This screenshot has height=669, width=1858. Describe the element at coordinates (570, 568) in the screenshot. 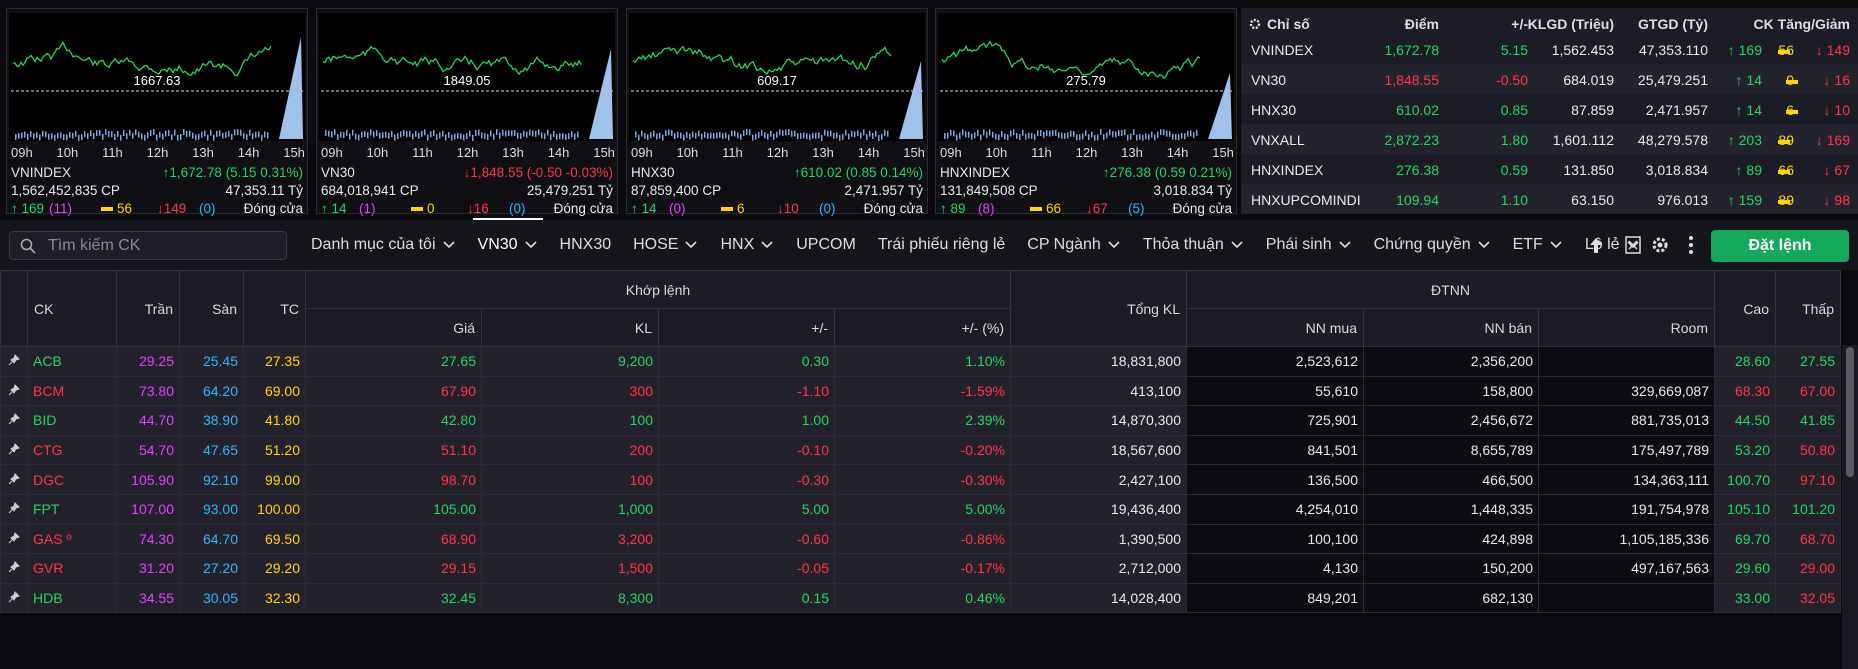

I see `board-cell: 1,500` at that location.